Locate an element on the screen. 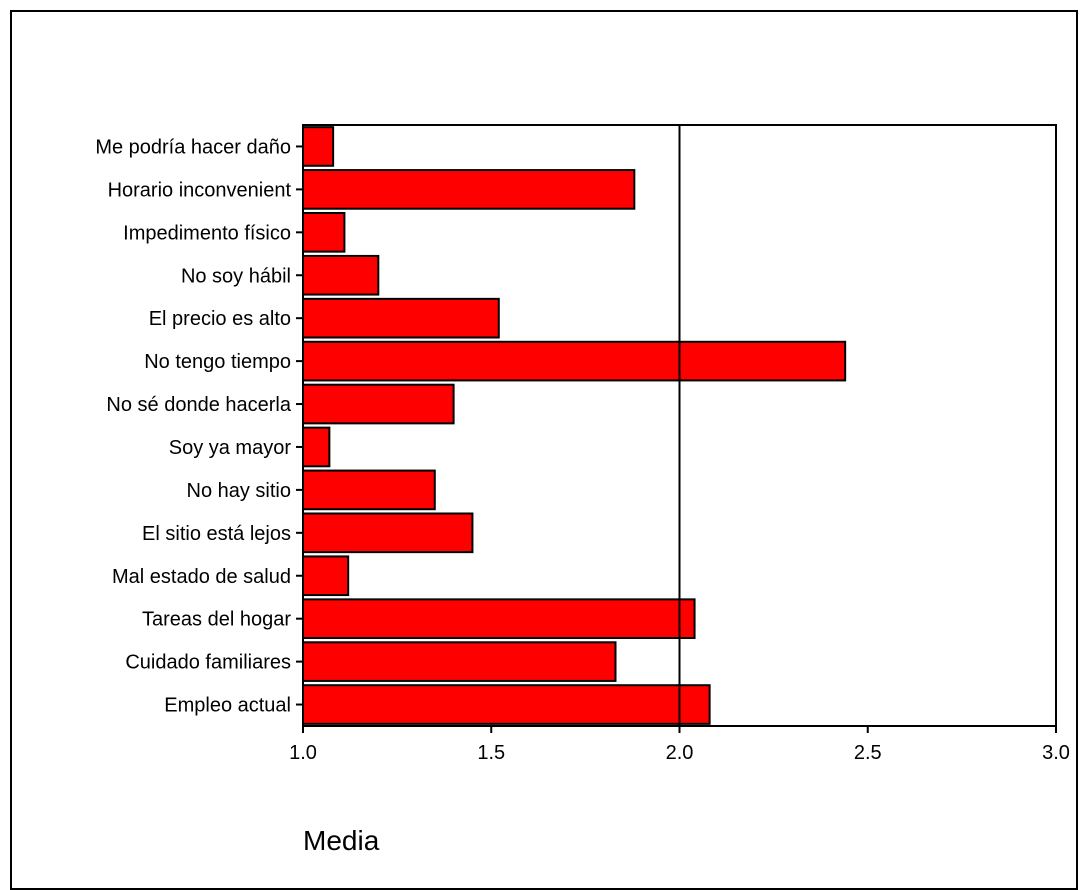  y-tick-label: Impedimento físico is located at coordinates (207, 233).